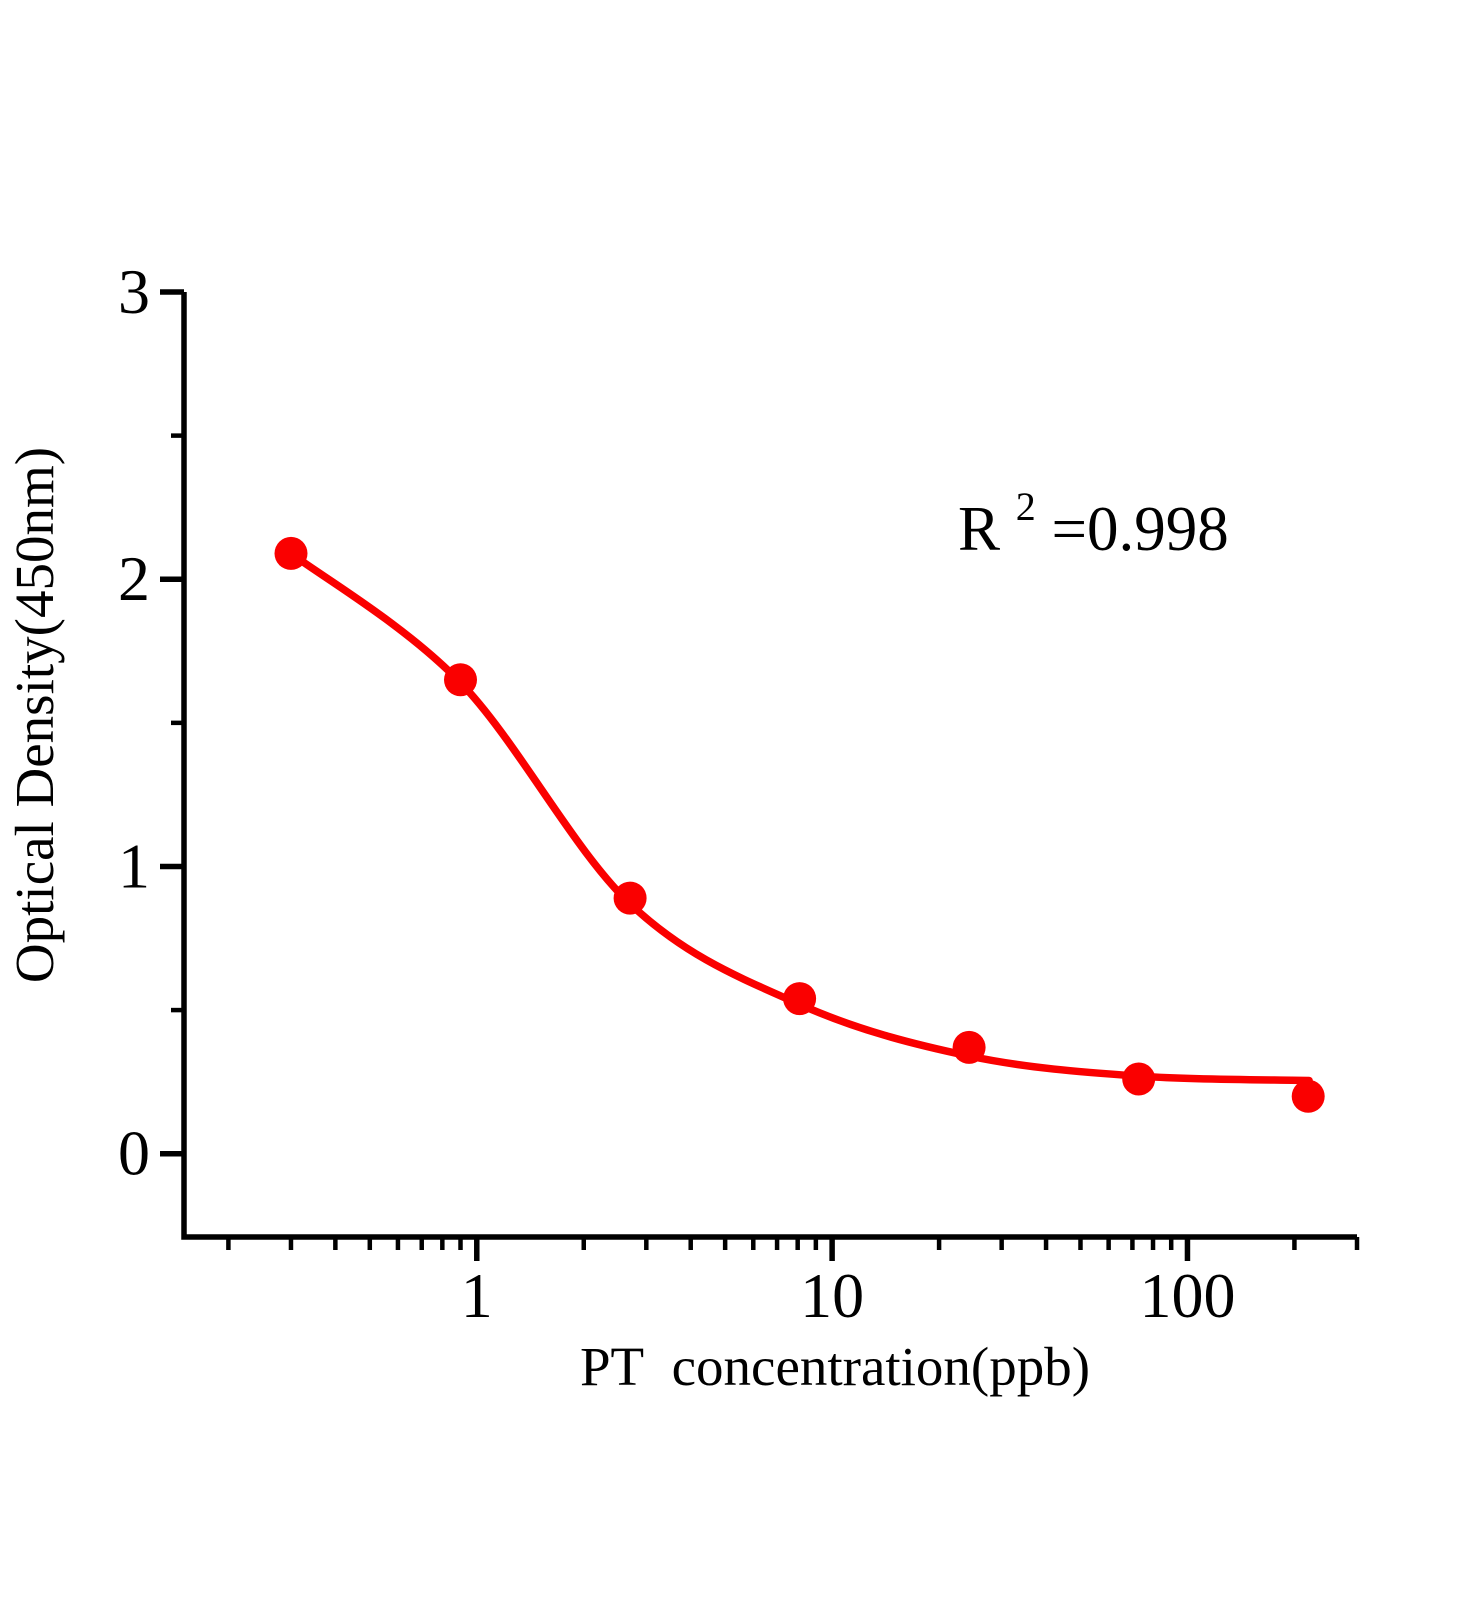 This screenshot has height=1600, width=1472. Describe the element at coordinates (832, 1295) in the screenshot. I see `x-tick-label: 10` at that location.